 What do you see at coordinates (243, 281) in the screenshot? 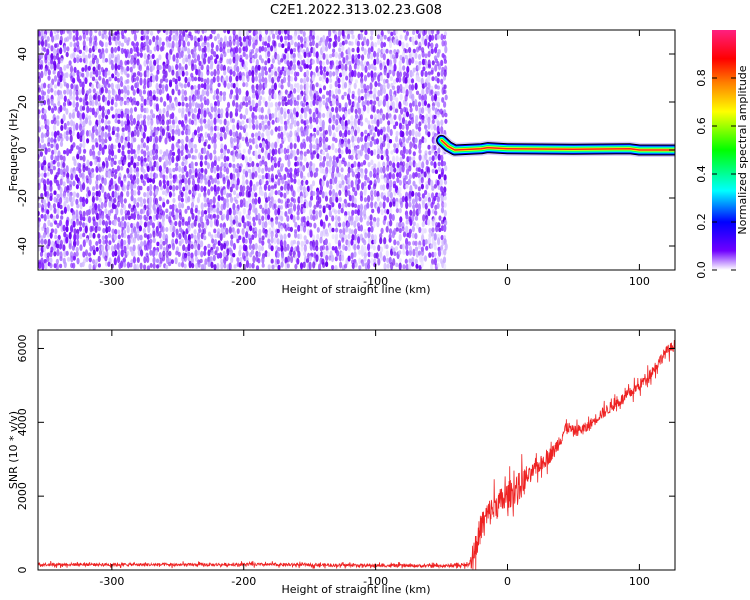
I see `spectrogram-x-tick-label: -200` at bounding box center [243, 281].